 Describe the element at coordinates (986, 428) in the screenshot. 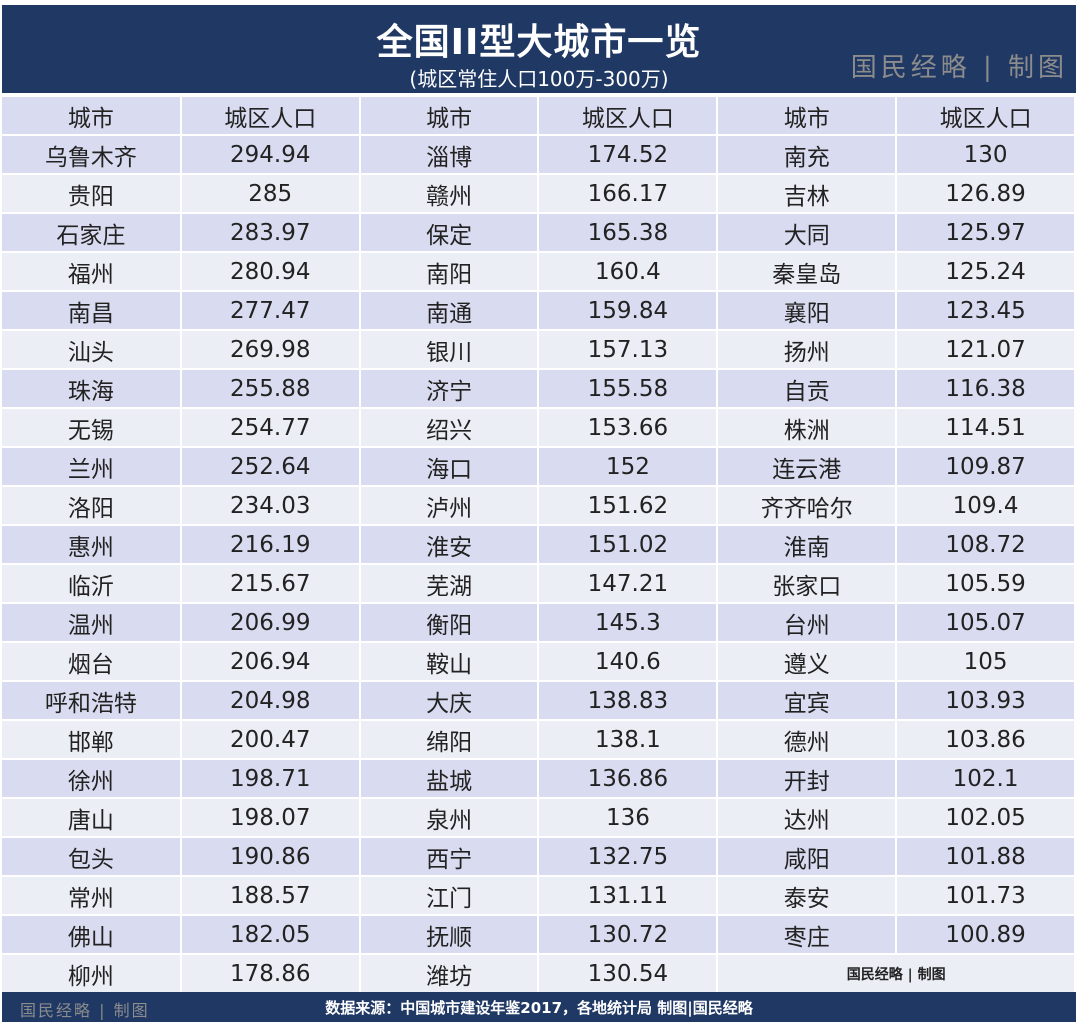

I see `population-cell: 114.51` at that location.